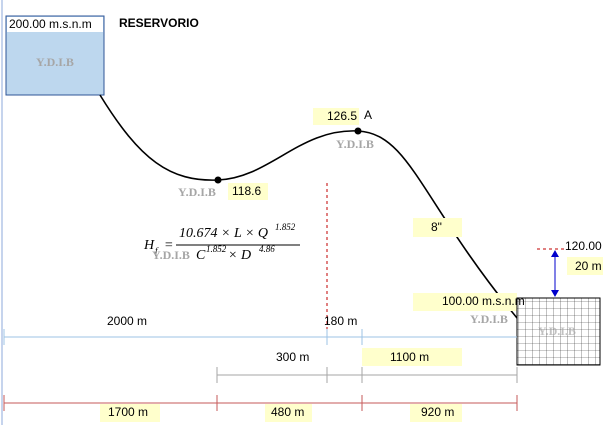 This screenshot has height=430, width=603. Describe the element at coordinates (292, 357) in the screenshot. I see `length-label: 300 m` at that location.